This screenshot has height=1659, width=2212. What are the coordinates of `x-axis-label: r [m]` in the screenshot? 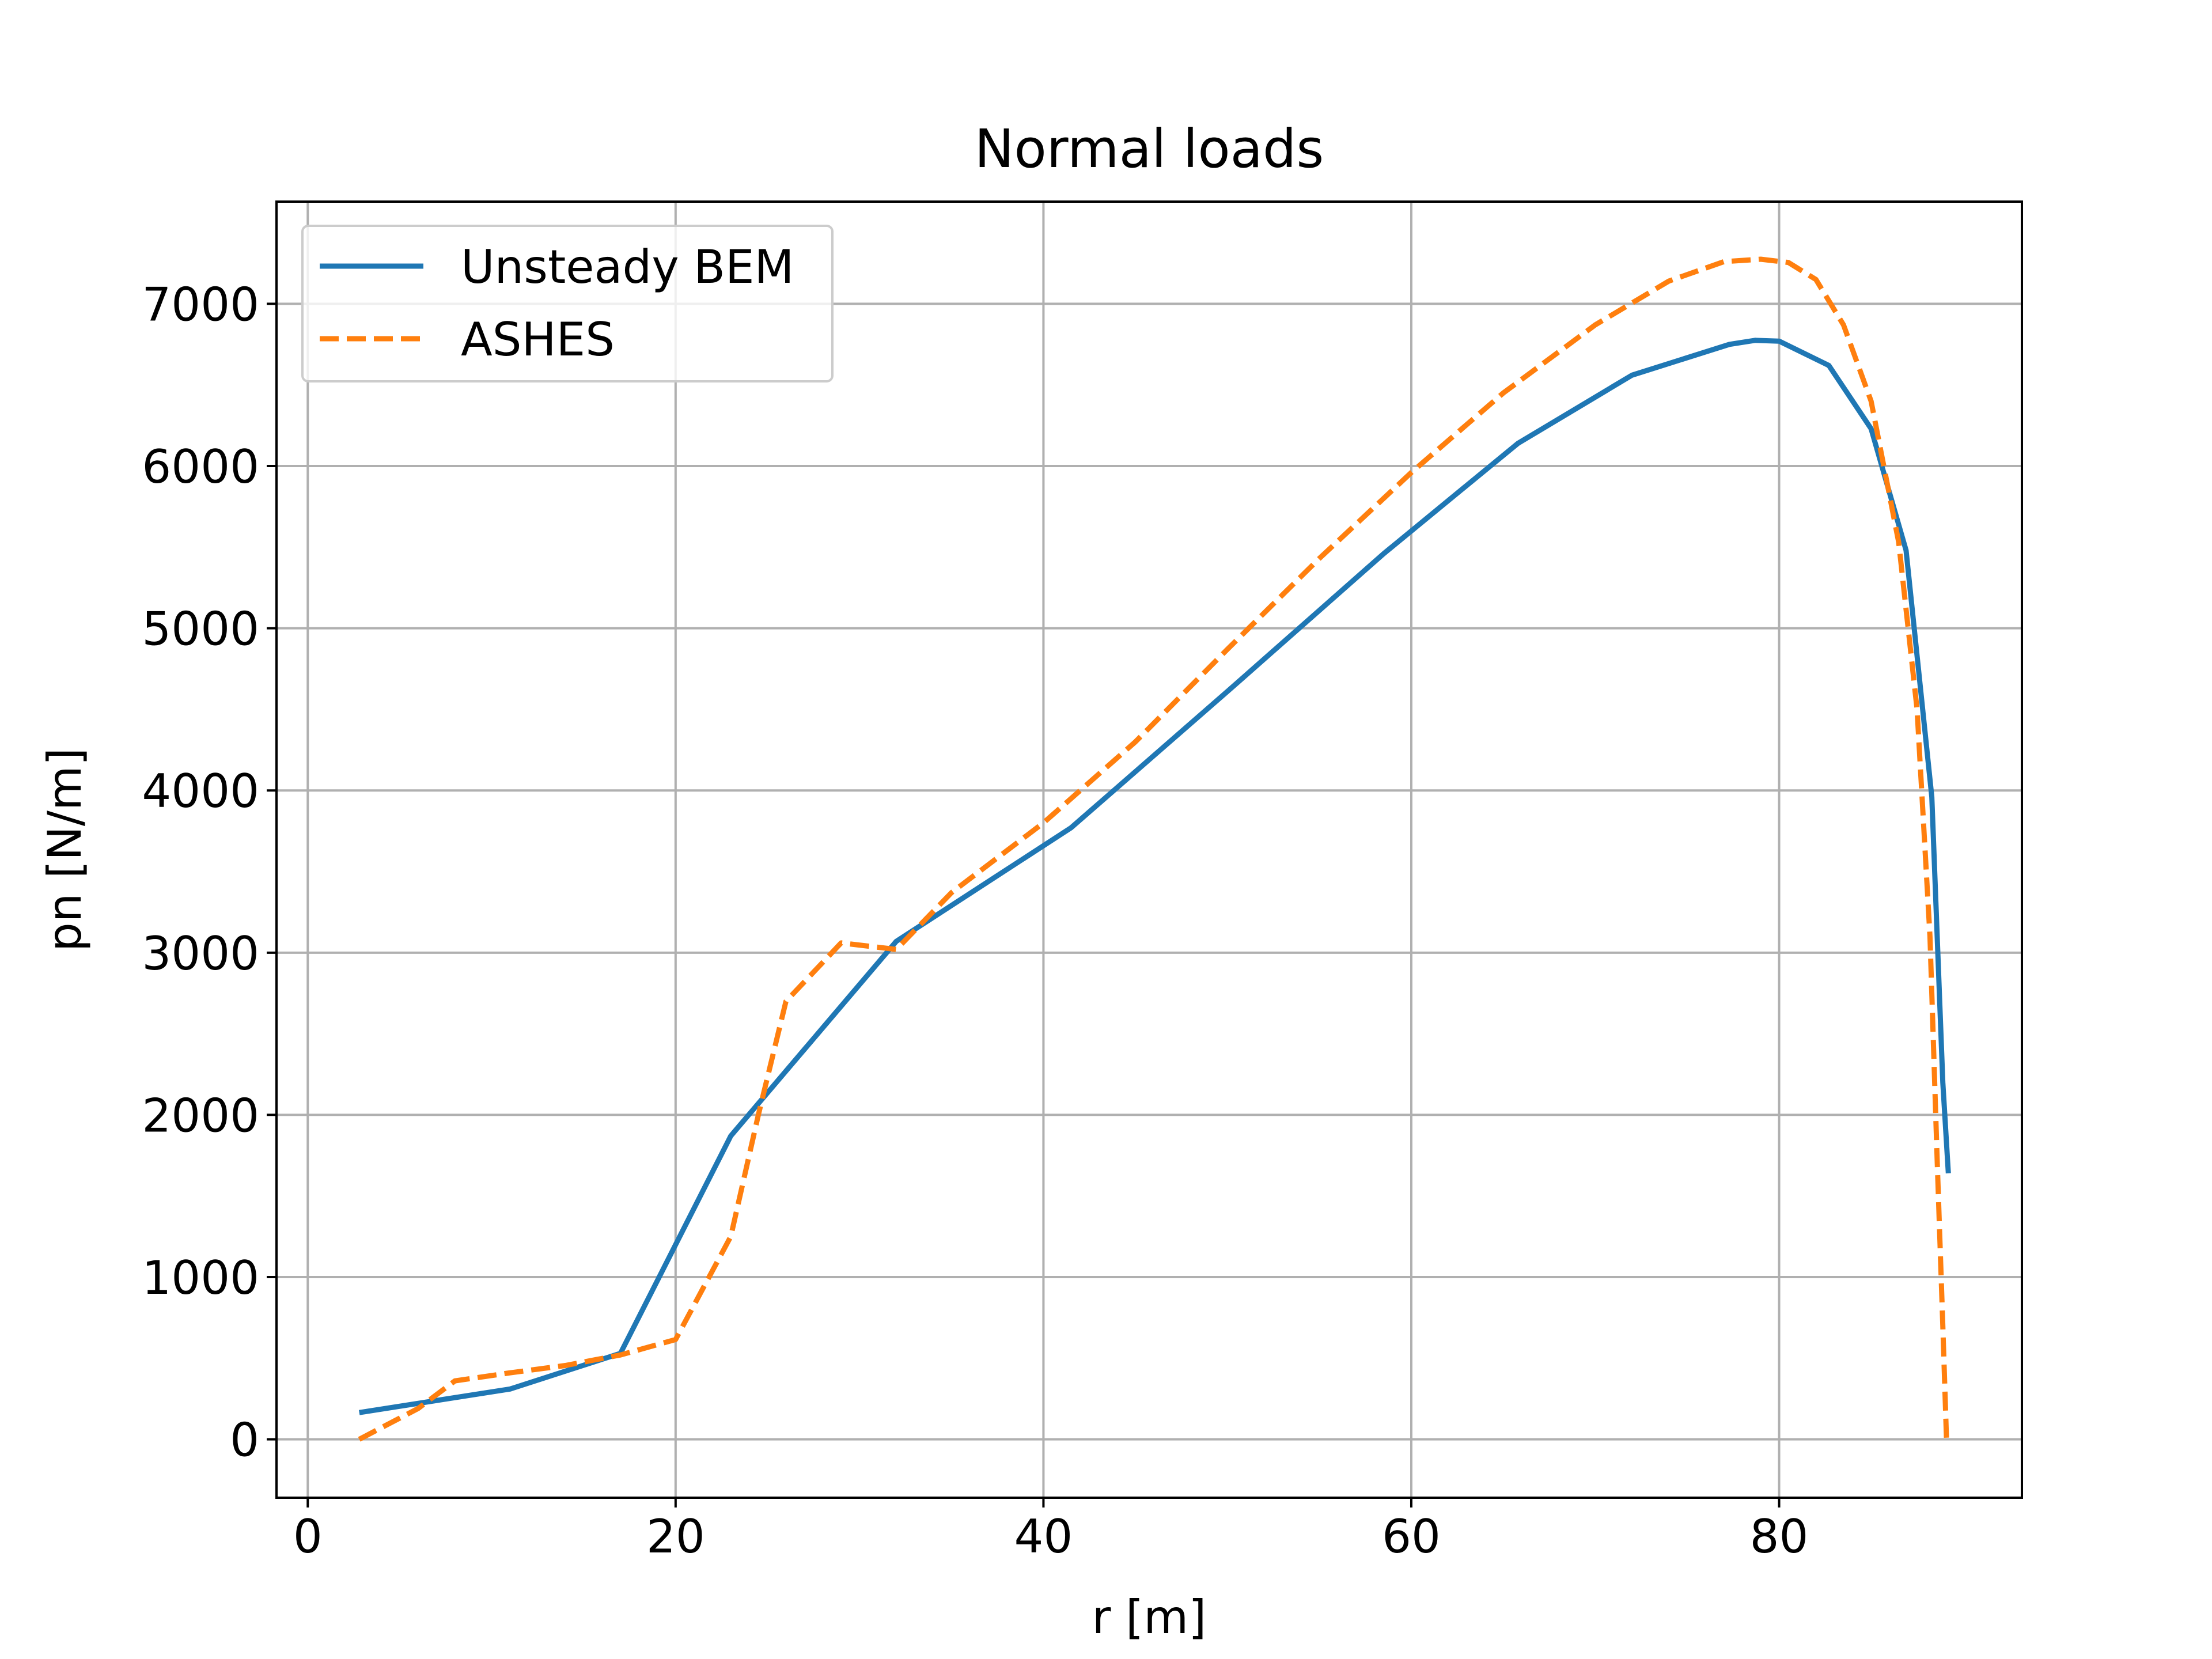 It's located at (1149, 1617).